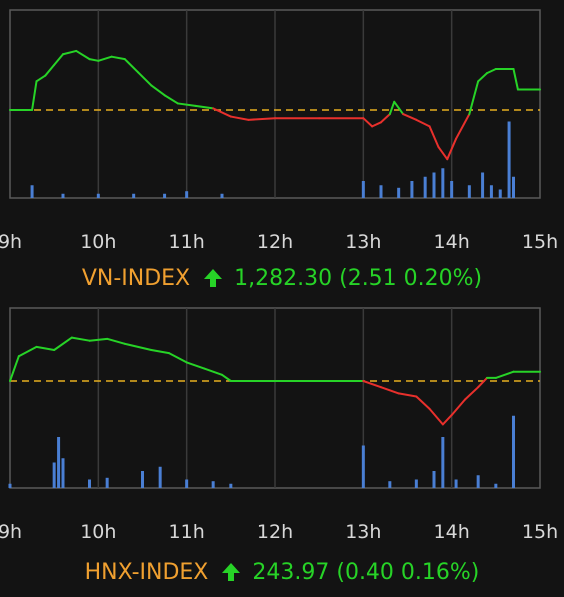  What do you see at coordinates (411, 278) in the screenshot?
I see `vn-index-change: (2.51 0.20%)` at bounding box center [411, 278].